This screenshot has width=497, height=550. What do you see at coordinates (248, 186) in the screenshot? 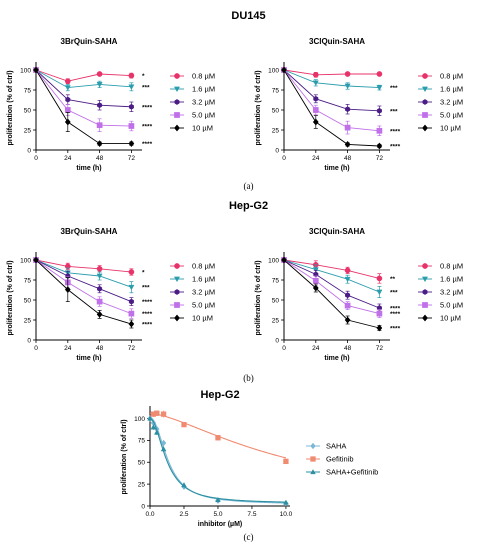
I see `sublabel-a: (a)` at bounding box center [248, 186].